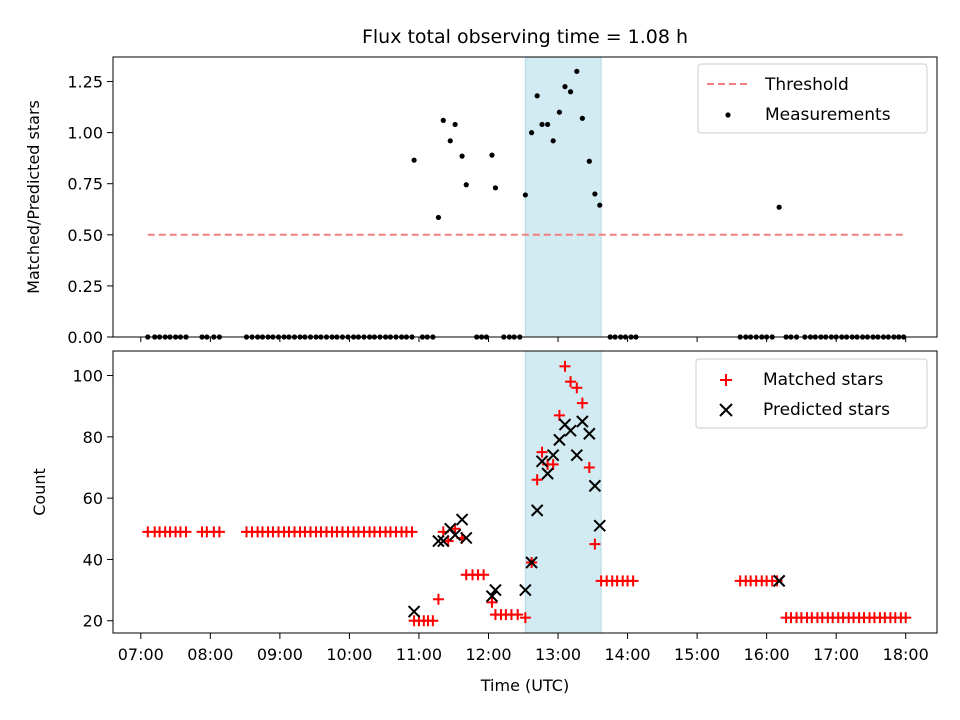 This screenshot has height=720, width=960. What do you see at coordinates (85, 133) in the screenshot?
I see `top-y-tick-label: 1.00` at bounding box center [85, 133].